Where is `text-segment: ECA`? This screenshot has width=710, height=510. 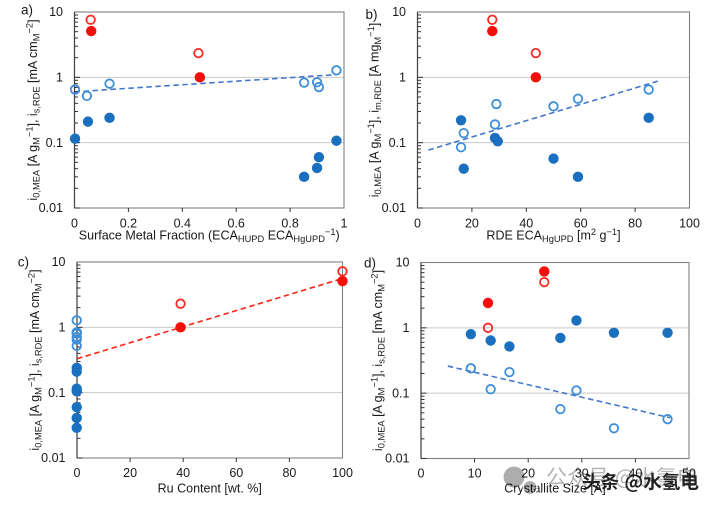 text-segment: ECA is located at coordinates (279, 236).